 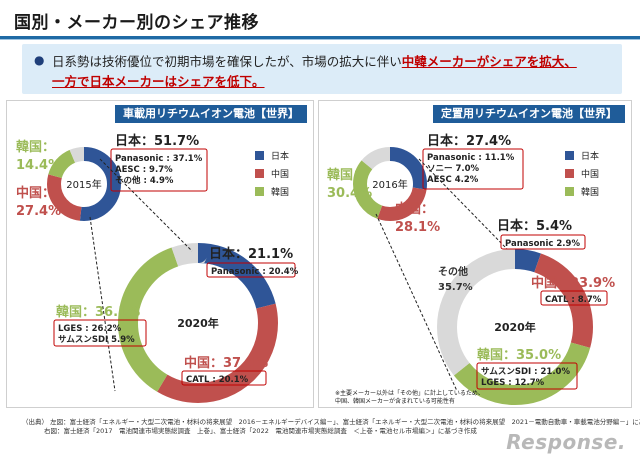 I want to click on breakdown-item: その他 : 4.9%, so click(x=144, y=180).